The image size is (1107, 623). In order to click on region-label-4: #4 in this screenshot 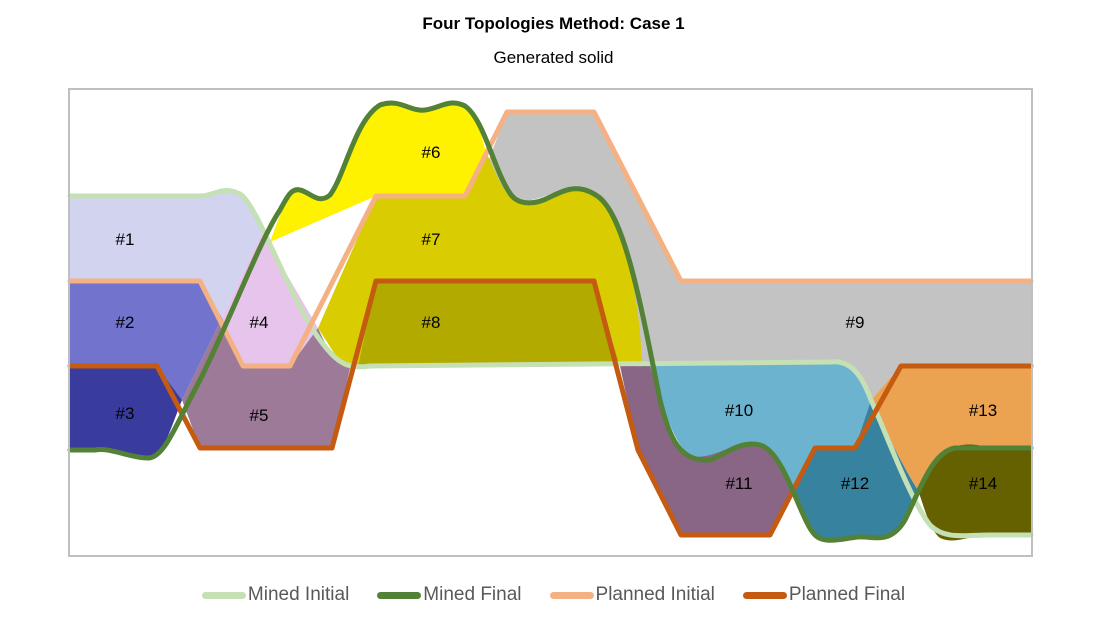, I will do `click(259, 322)`.